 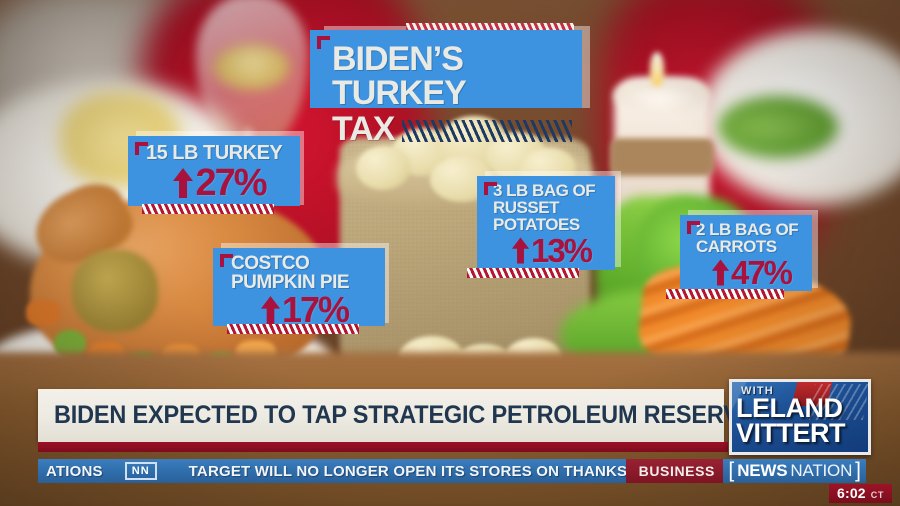 I want to click on graphic-title-banner: BIDEN’S TURKEY TAX, so click(x=450, y=84).